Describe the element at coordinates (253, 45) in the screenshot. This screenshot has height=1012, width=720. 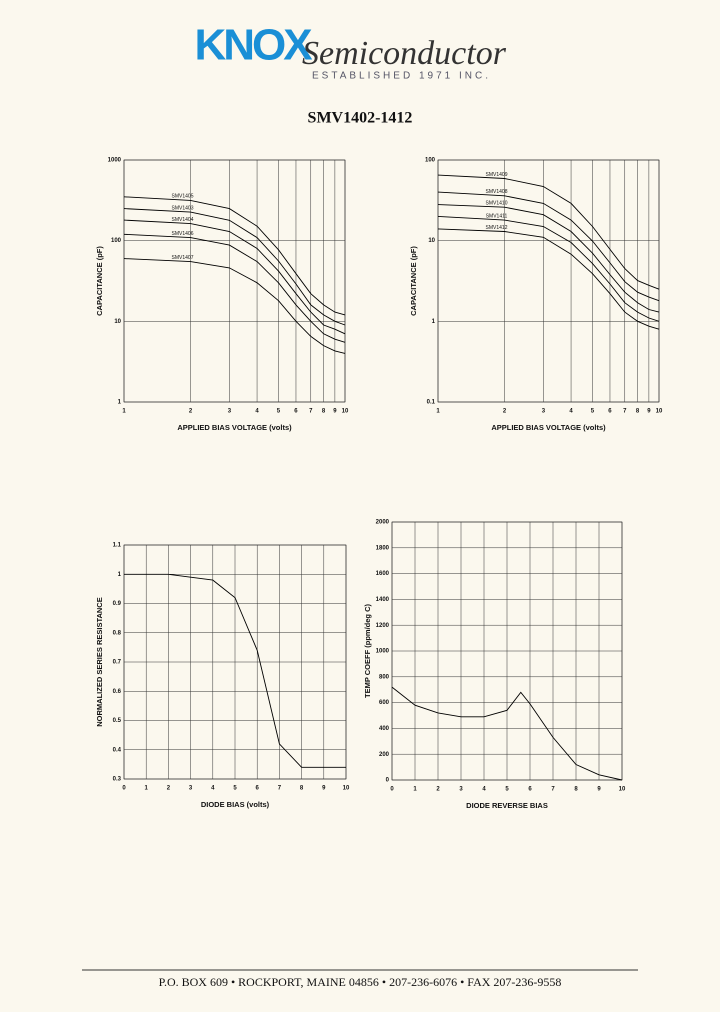
I see `logo: KNOX` at that location.